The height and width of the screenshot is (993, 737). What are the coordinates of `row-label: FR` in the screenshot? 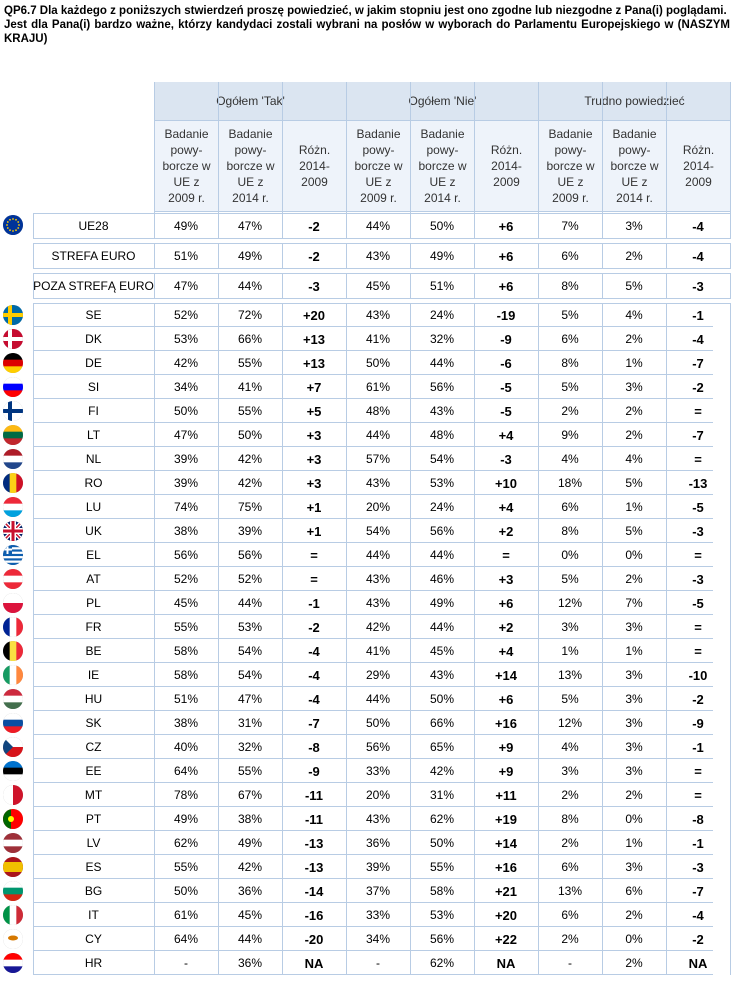 It's located at (93, 627).